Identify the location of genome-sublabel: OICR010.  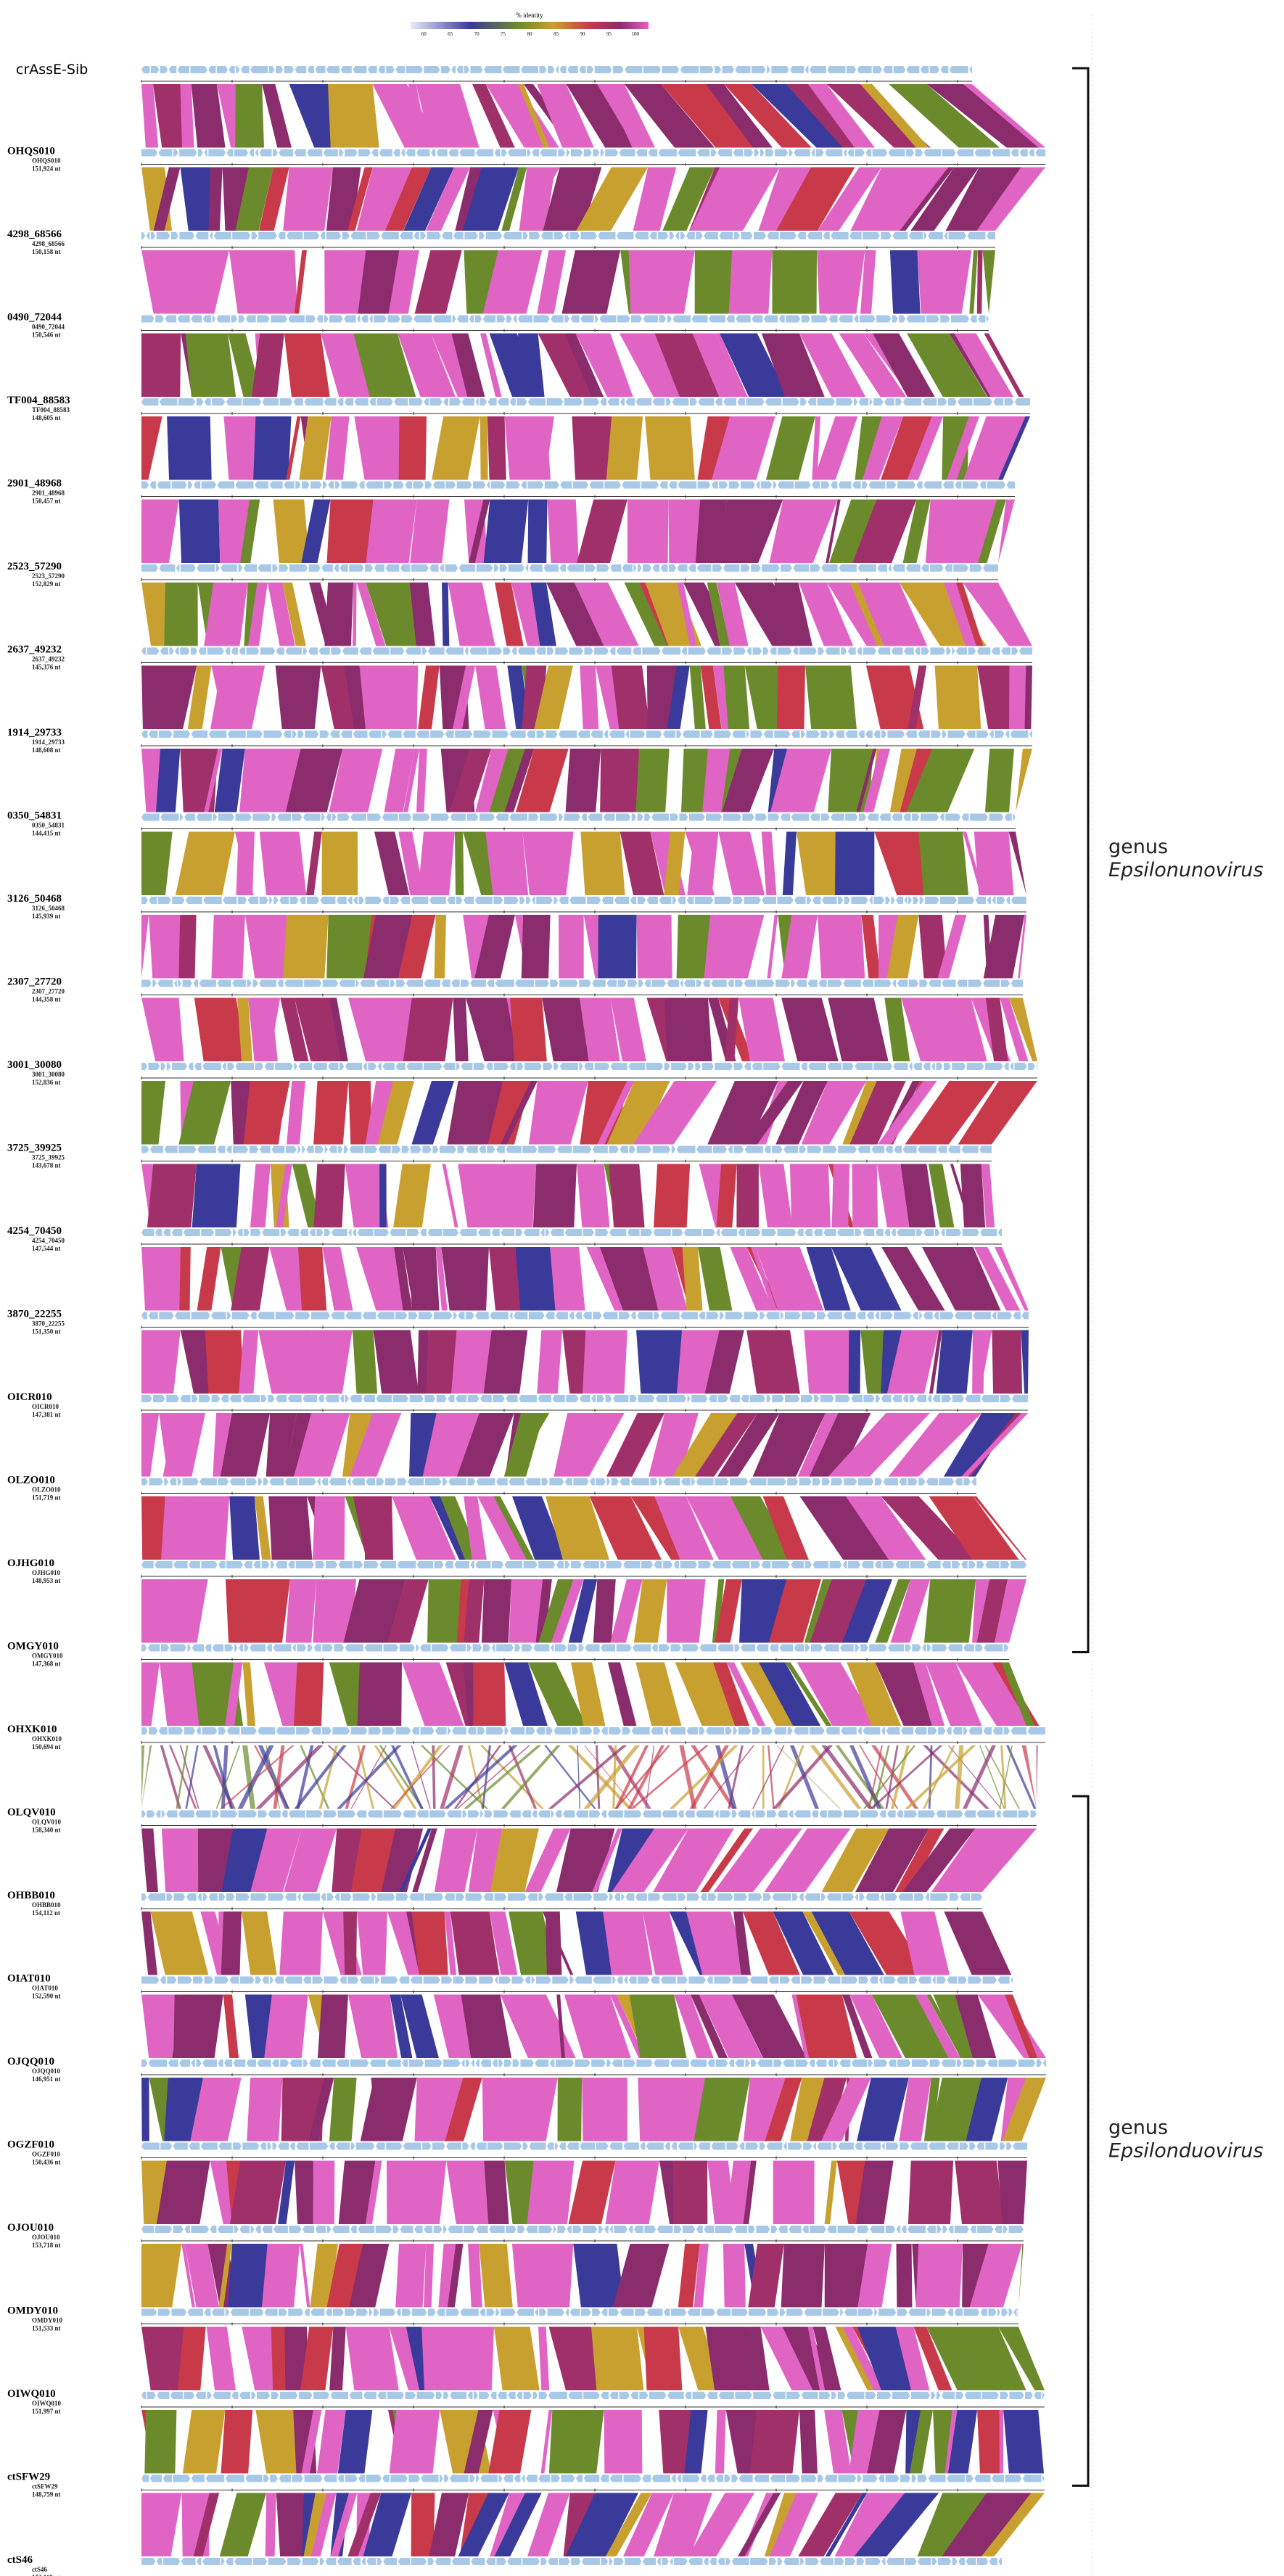
(45, 1406).